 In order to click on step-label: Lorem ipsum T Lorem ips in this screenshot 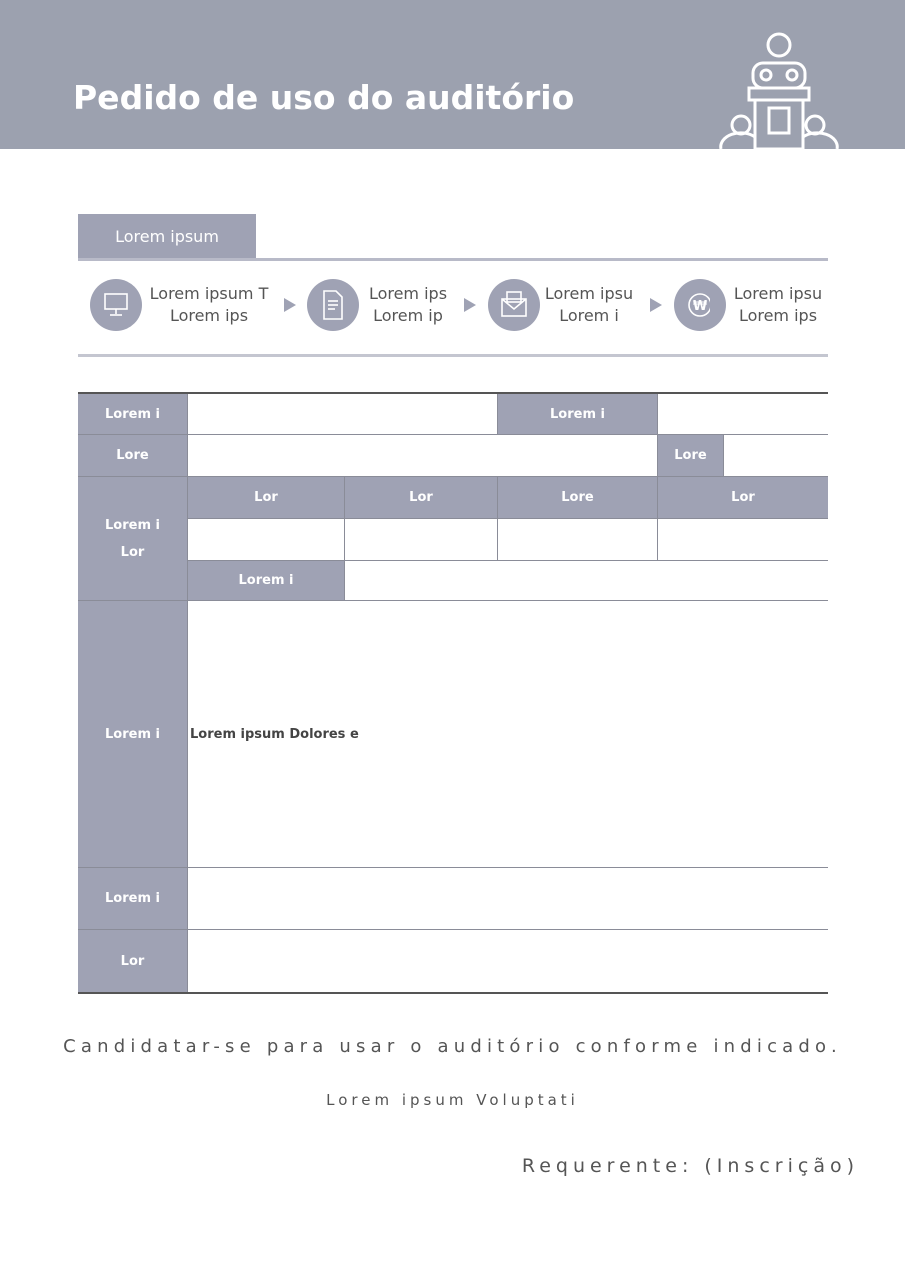, I will do `click(209, 305)`.